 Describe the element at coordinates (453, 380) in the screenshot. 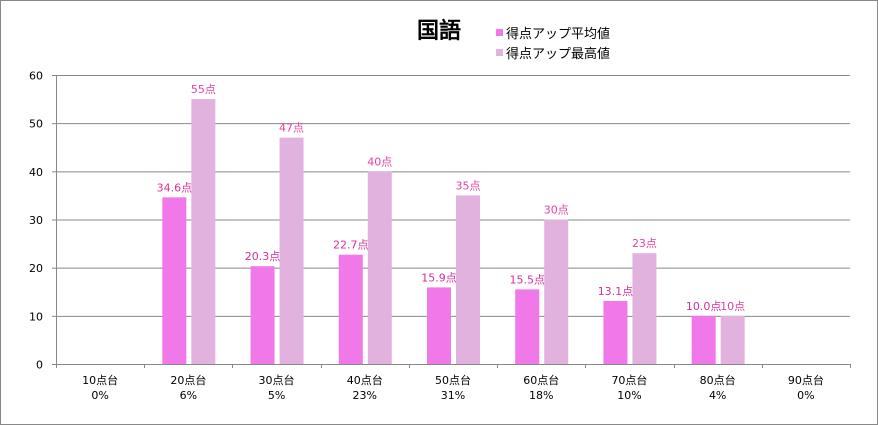

I see `x-tick-label: 50点台` at that location.